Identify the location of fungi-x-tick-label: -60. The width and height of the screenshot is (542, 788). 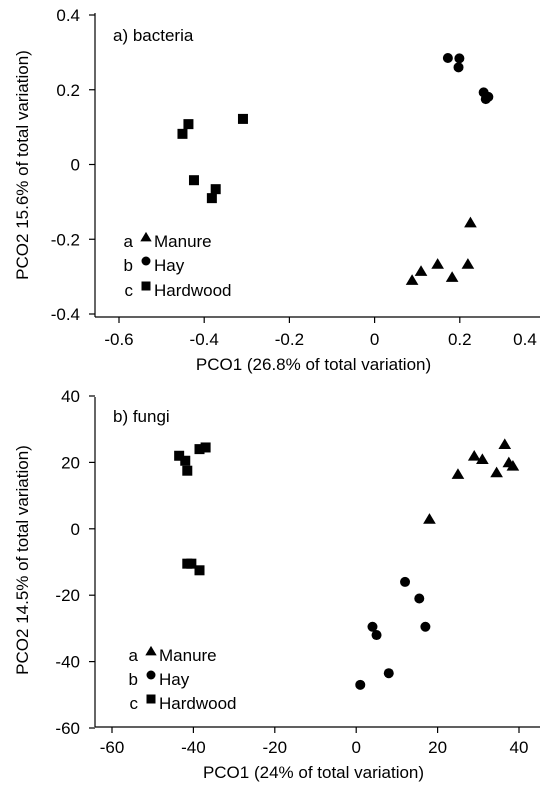
(112, 747).